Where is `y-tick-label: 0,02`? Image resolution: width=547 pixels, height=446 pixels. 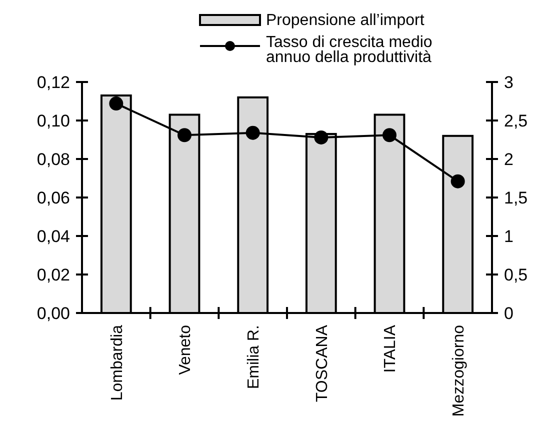
y-tick-label: 0,02 is located at coordinates (53, 274).